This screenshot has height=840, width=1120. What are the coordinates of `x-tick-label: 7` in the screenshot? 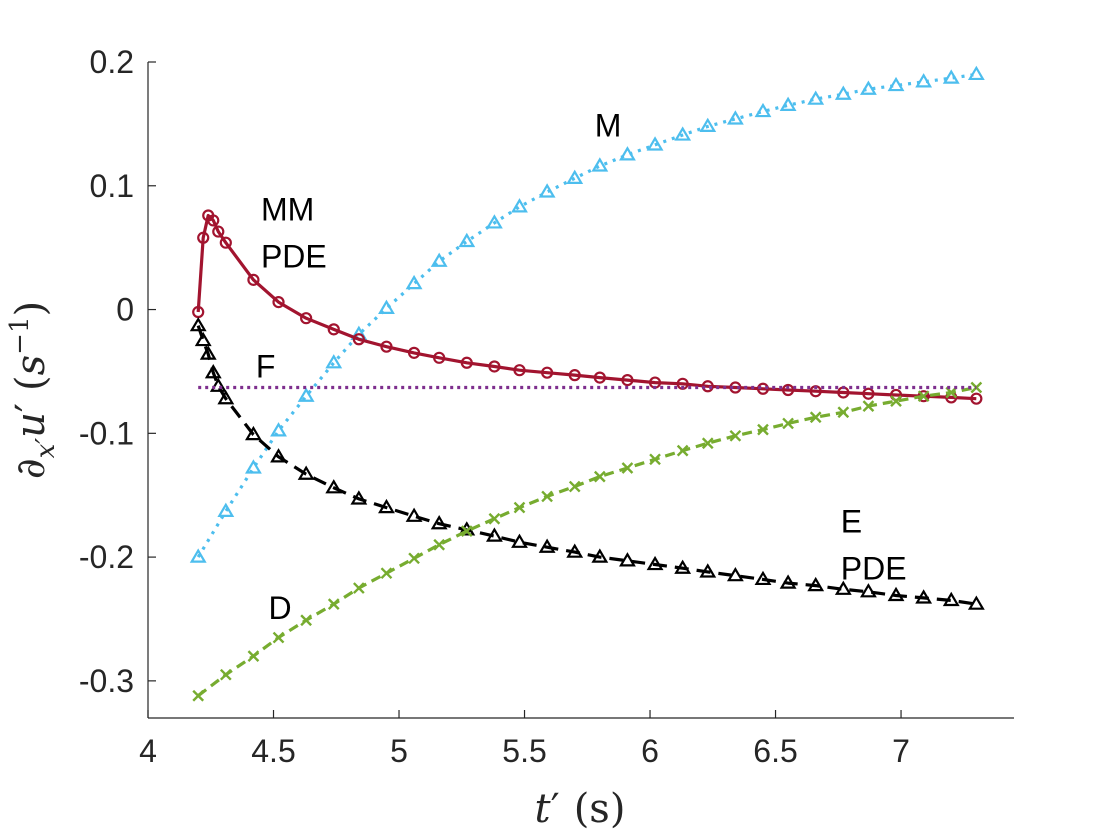 It's located at (901, 751).